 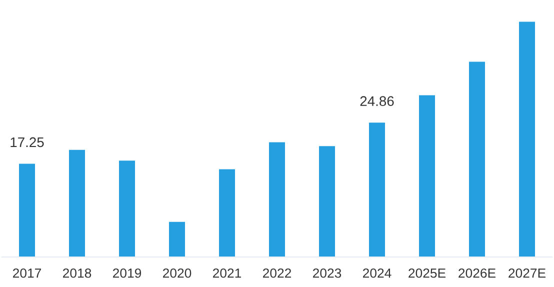 What do you see at coordinates (477, 273) in the screenshot?
I see `x-tick-label: 2026E` at bounding box center [477, 273].